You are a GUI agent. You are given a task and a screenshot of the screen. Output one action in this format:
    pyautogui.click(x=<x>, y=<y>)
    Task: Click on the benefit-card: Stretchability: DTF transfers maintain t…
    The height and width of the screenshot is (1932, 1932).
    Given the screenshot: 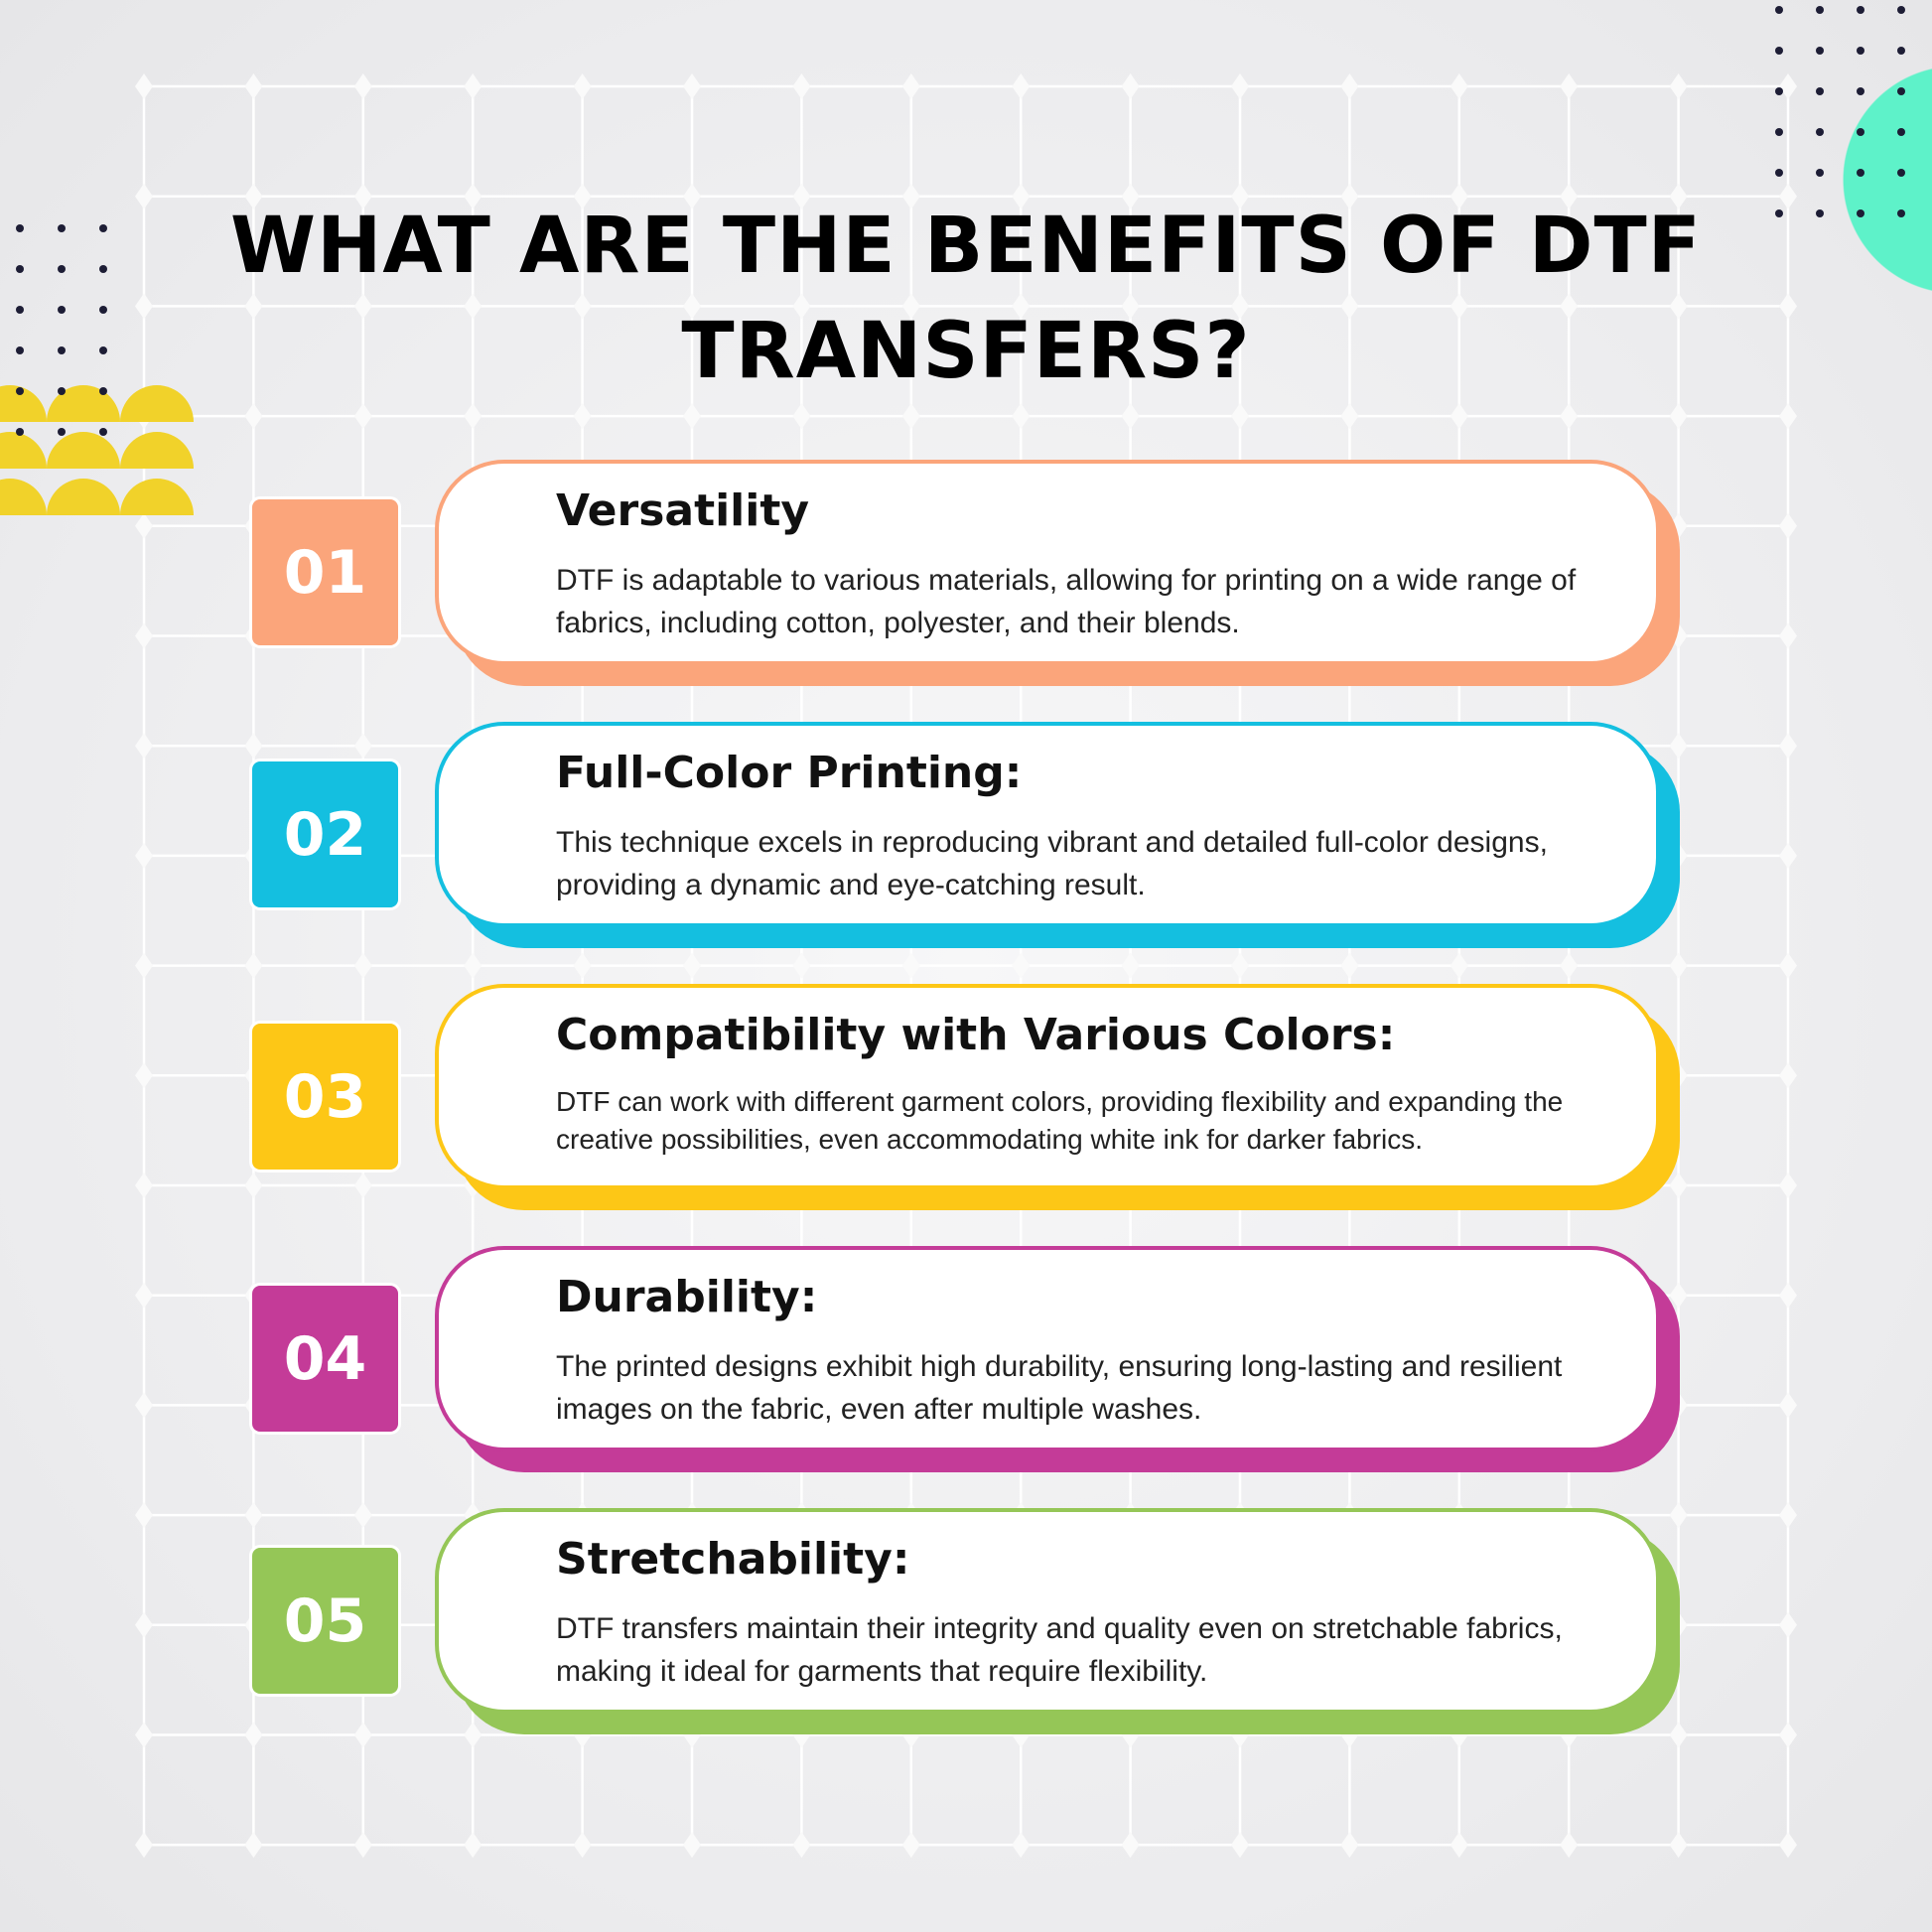 What is the action you would take?
    pyautogui.click(x=1047, y=1611)
    